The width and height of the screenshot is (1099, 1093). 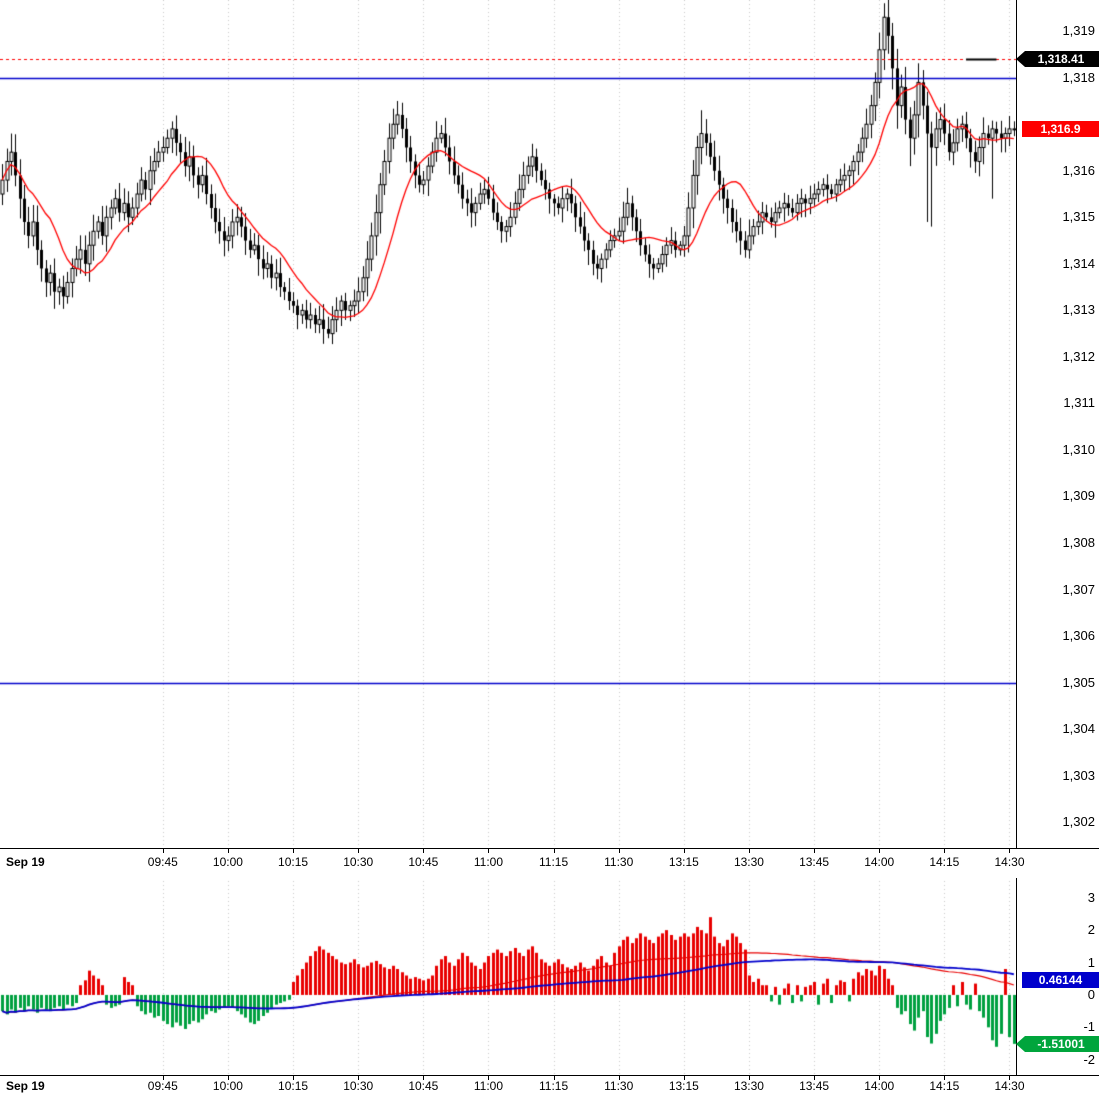 I want to click on price-tick-label: 1,308, so click(x=1078, y=542).